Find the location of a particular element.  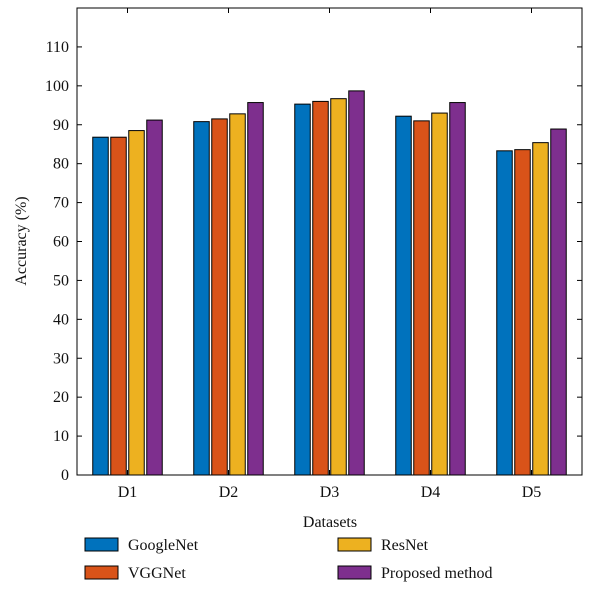

legend-label-vggnet: VGGNet is located at coordinates (157, 573).